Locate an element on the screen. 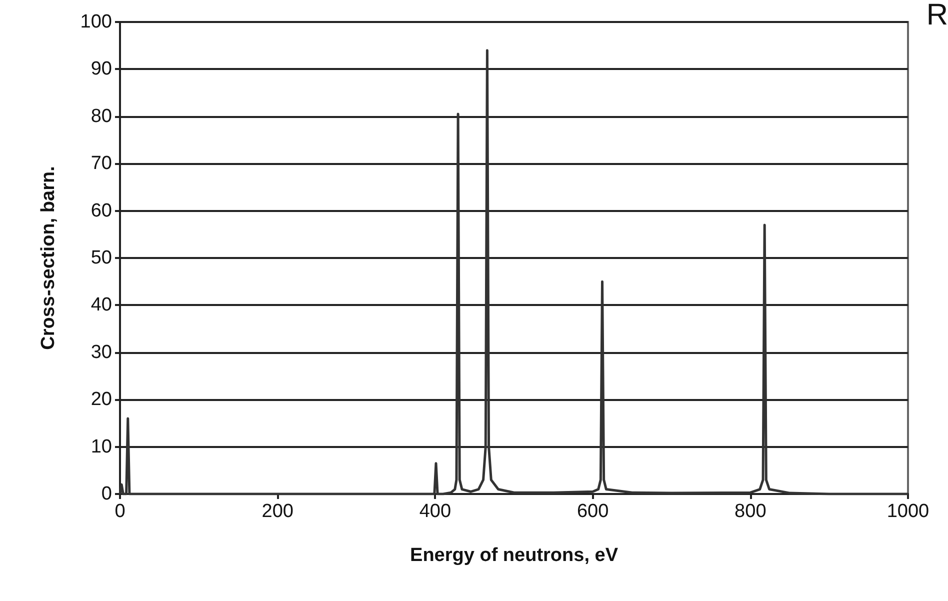 The image size is (948, 601). text: R is located at coordinates (937, 16).